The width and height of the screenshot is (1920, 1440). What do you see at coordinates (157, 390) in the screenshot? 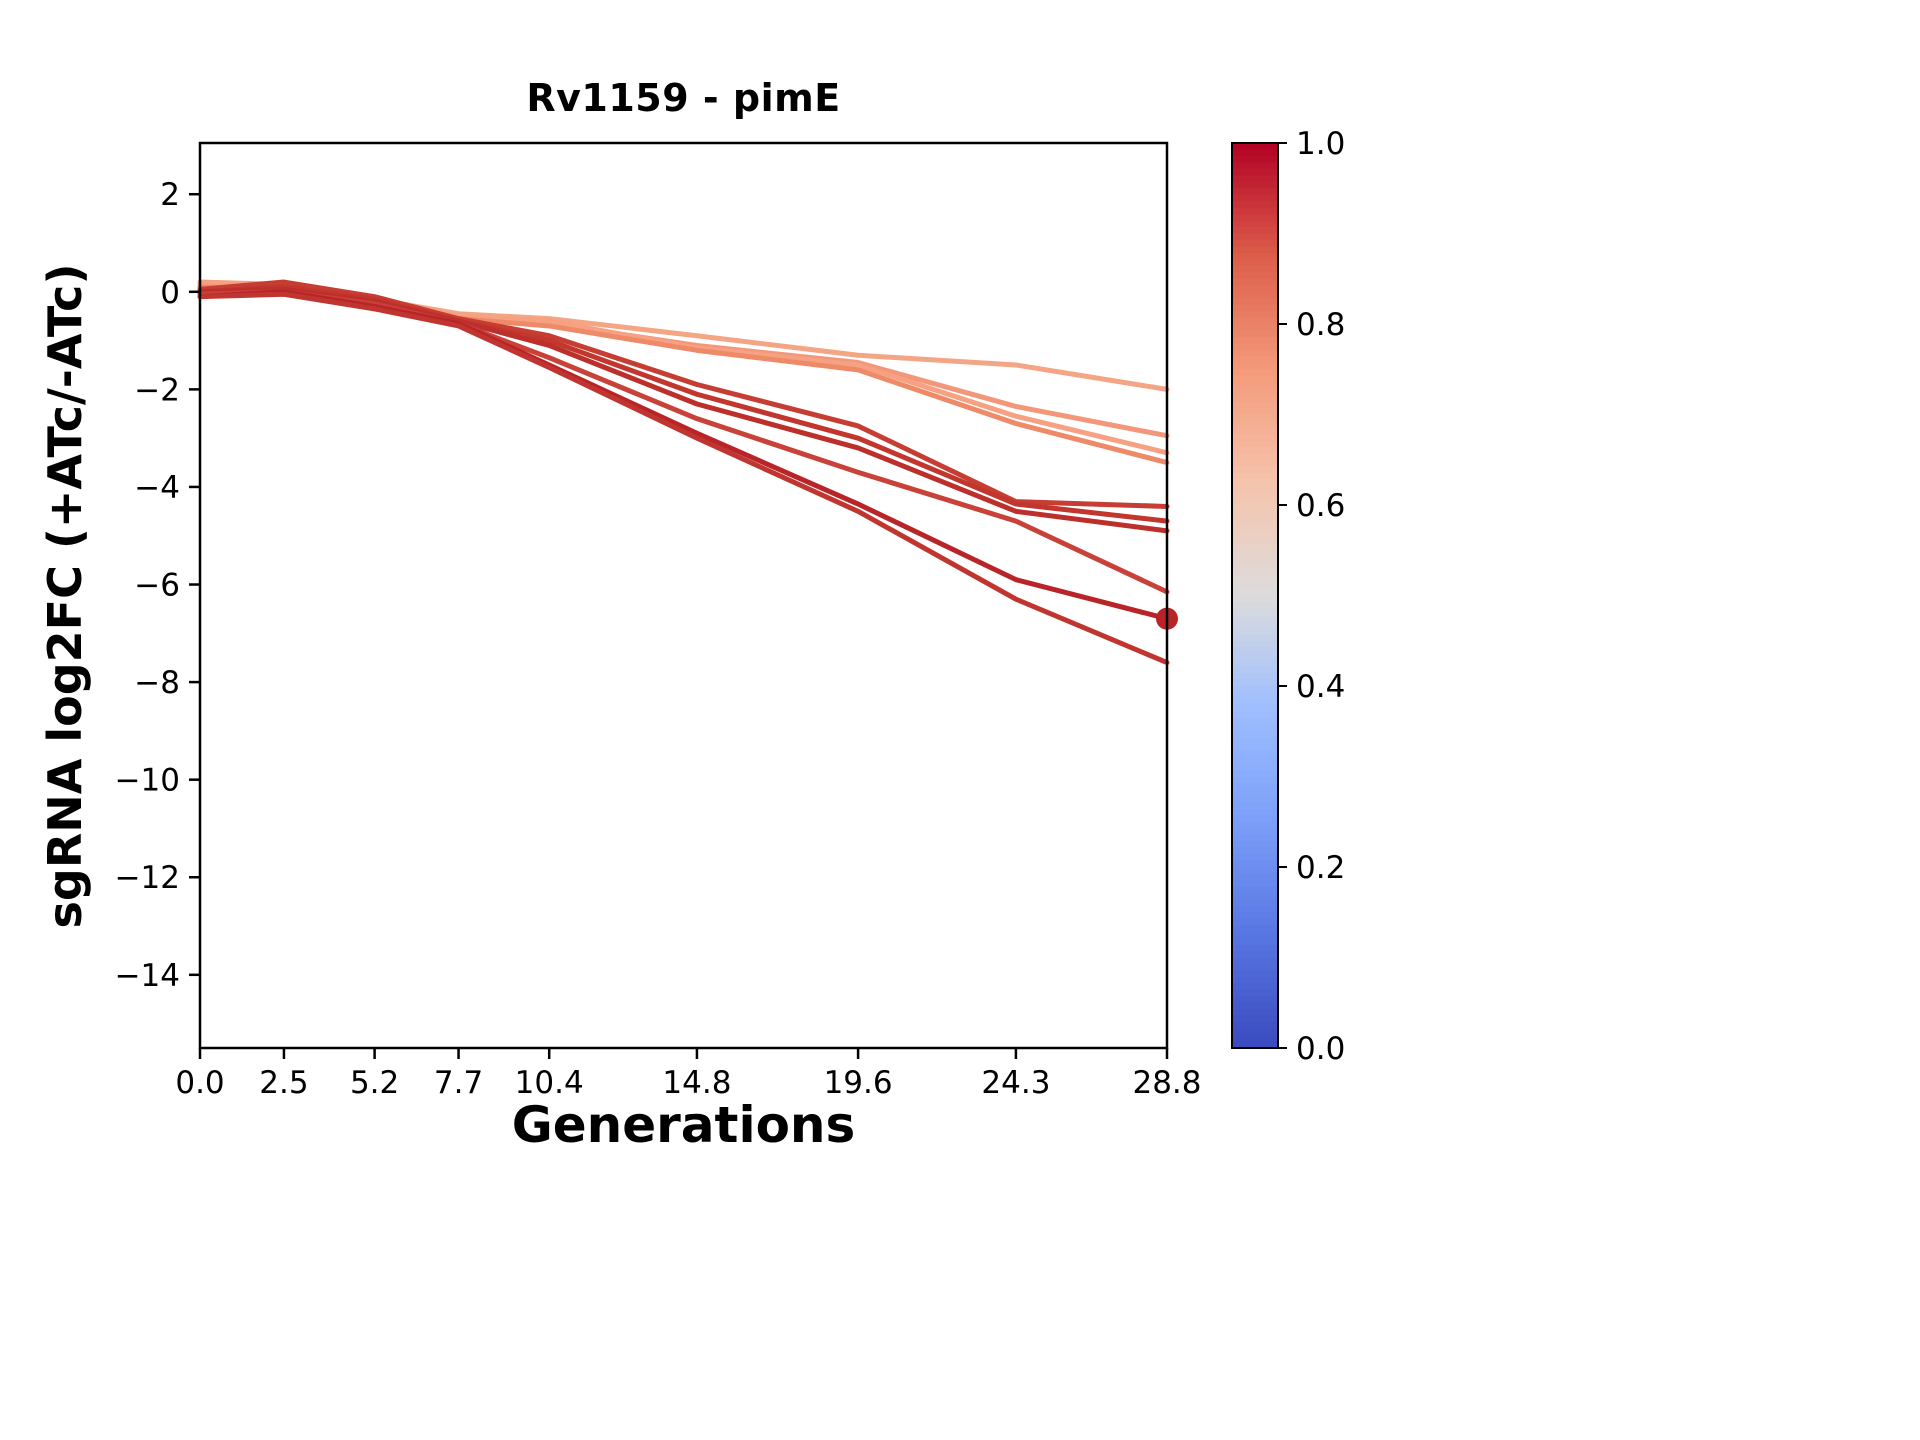
I see `y-tick-label: −2` at bounding box center [157, 390].